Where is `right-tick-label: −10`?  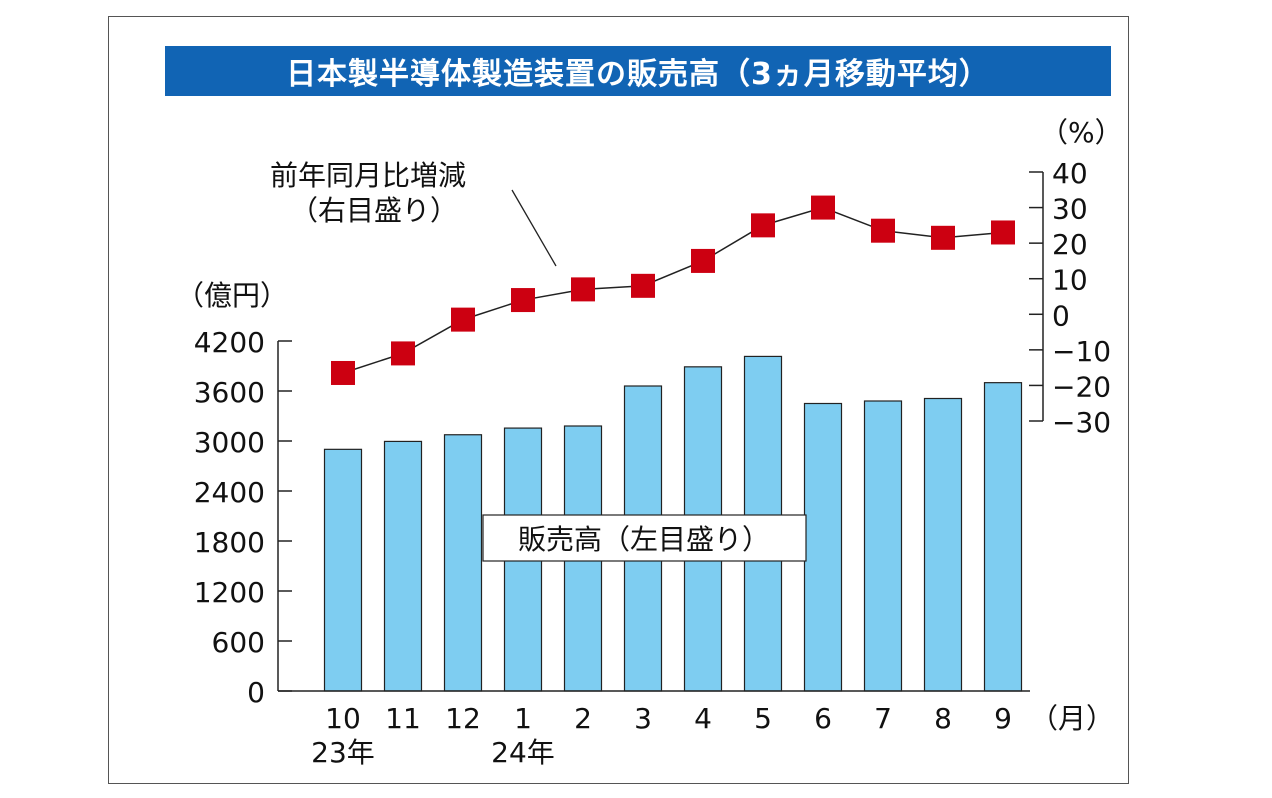 right-tick-label: −10 is located at coordinates (1081, 351).